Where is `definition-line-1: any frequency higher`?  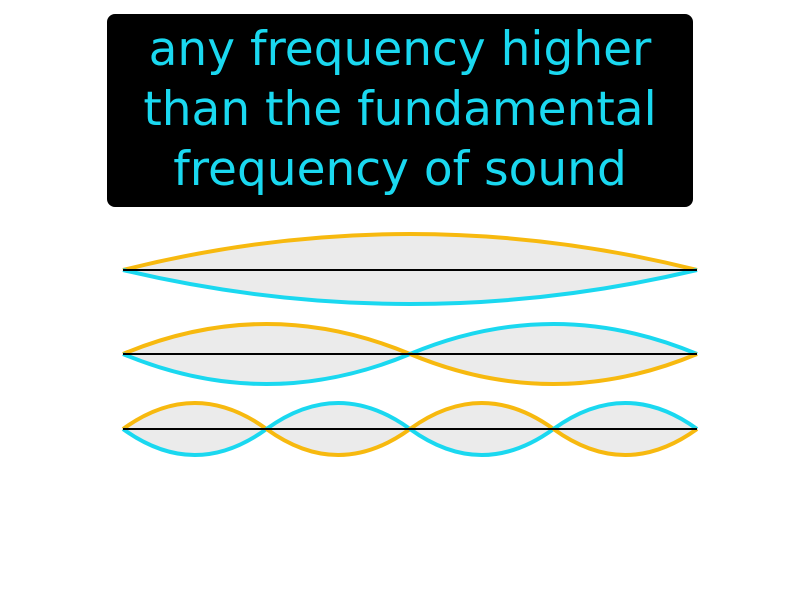
definition-line-1: any frequency higher is located at coordinates (400, 49).